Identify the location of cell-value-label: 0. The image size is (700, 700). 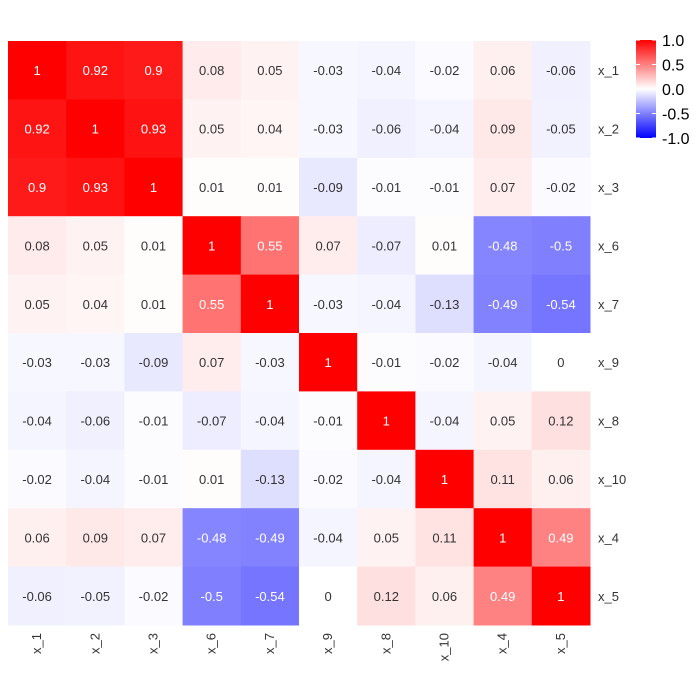
(560, 362).